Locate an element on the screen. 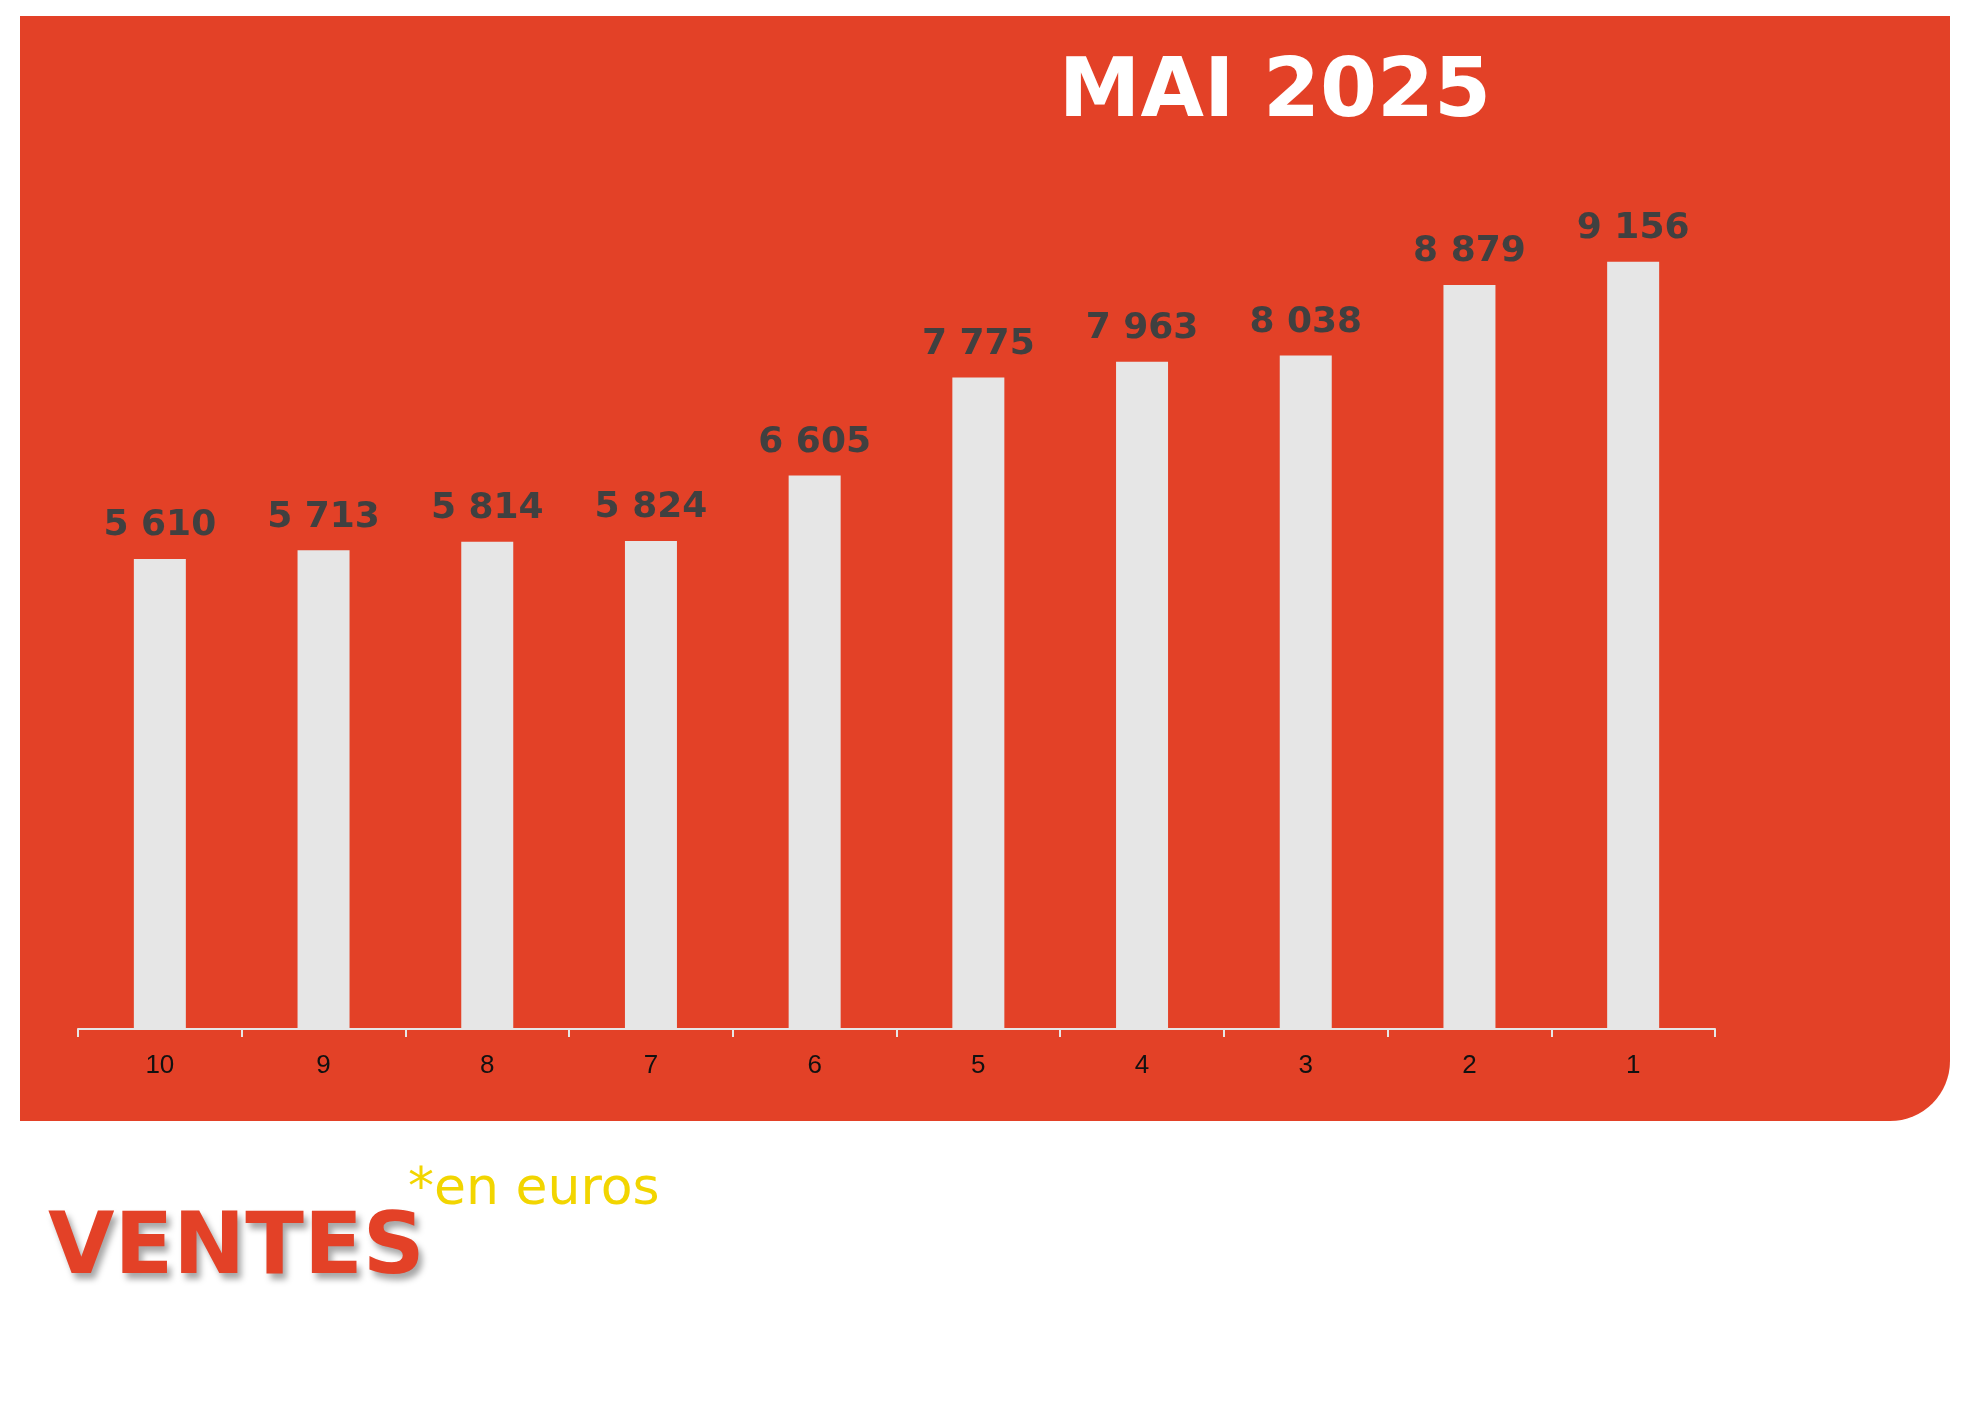  data-label: 7 775 is located at coordinates (978, 341).